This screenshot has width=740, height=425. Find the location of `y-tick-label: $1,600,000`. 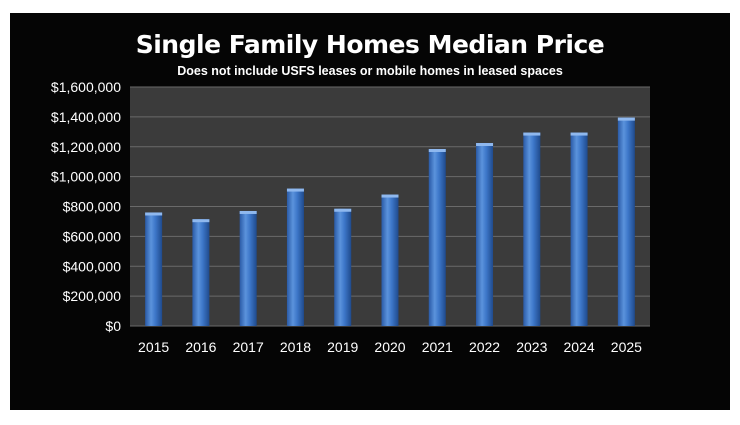

y-tick-label: $1,600,000 is located at coordinates (86, 87).